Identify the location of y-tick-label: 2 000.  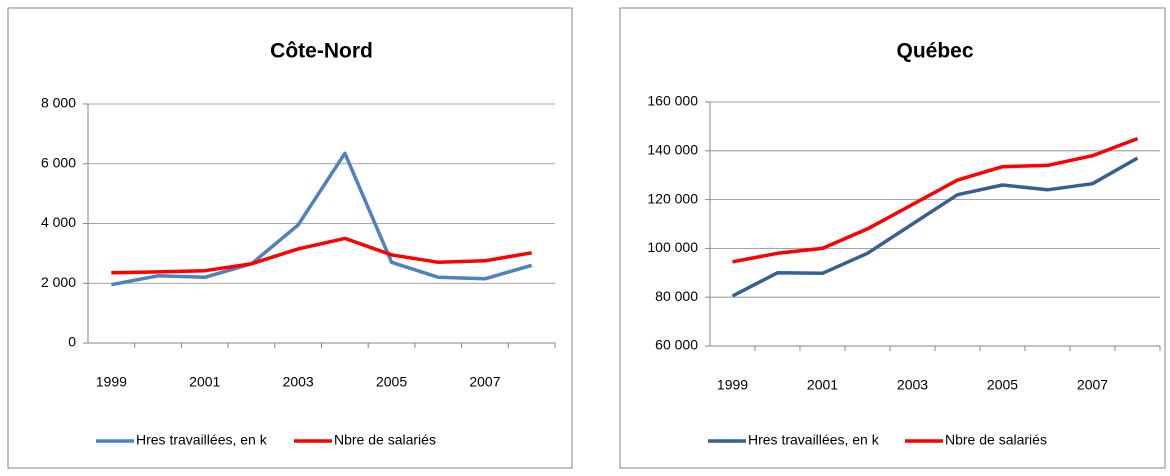
(58, 282).